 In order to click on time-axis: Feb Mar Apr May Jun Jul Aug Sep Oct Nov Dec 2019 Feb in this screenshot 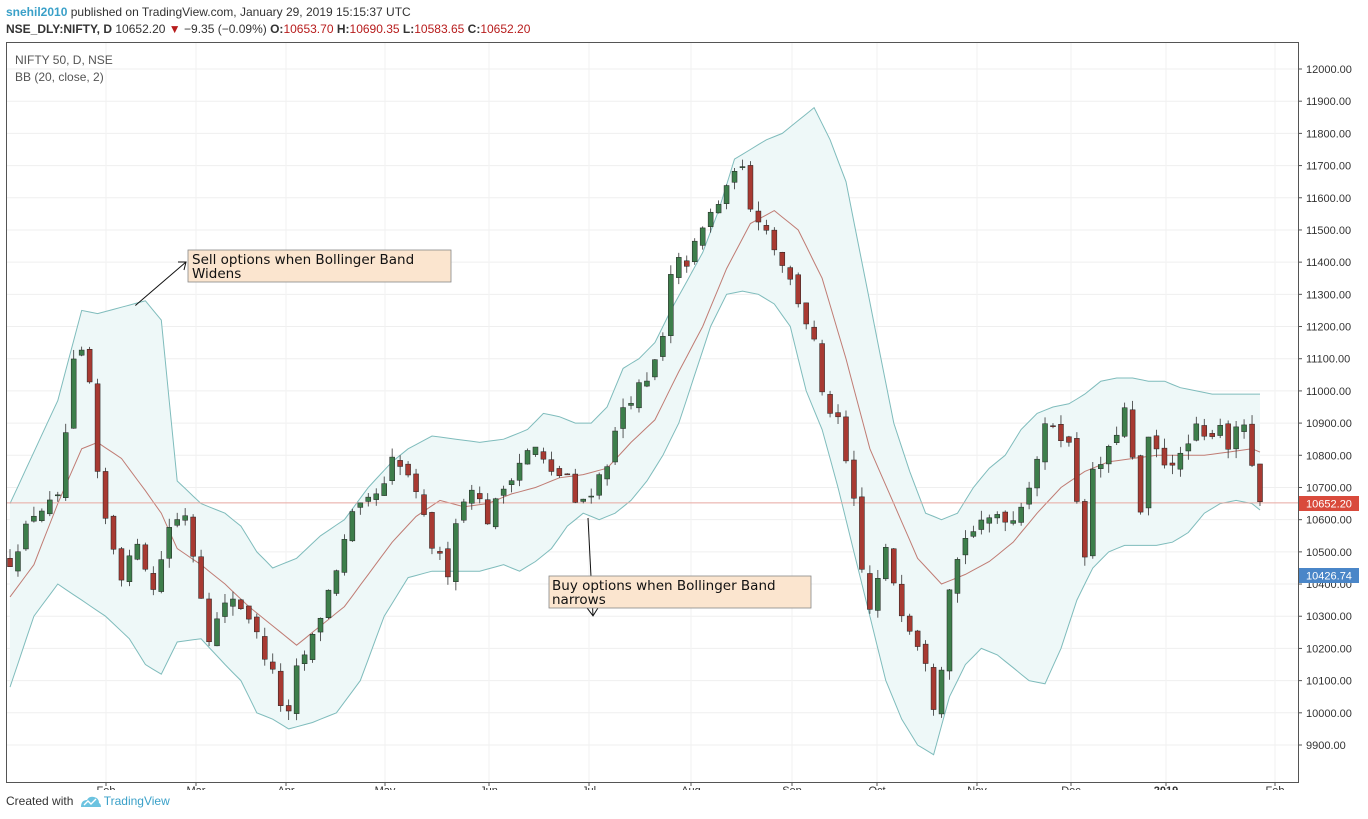, I will do `click(691, 786)`.